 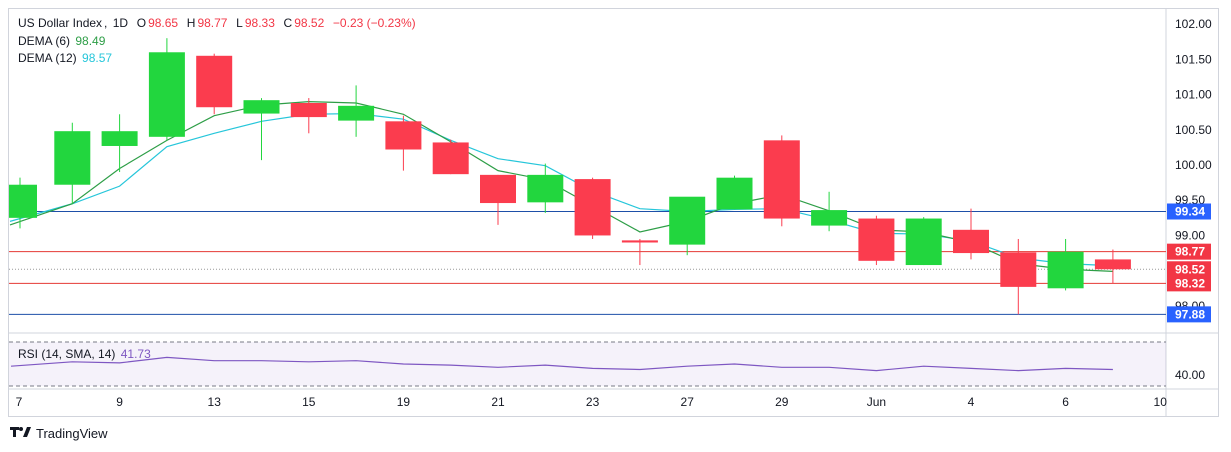 What do you see at coordinates (309, 402) in the screenshot?
I see `x-tick-label: 15` at bounding box center [309, 402].